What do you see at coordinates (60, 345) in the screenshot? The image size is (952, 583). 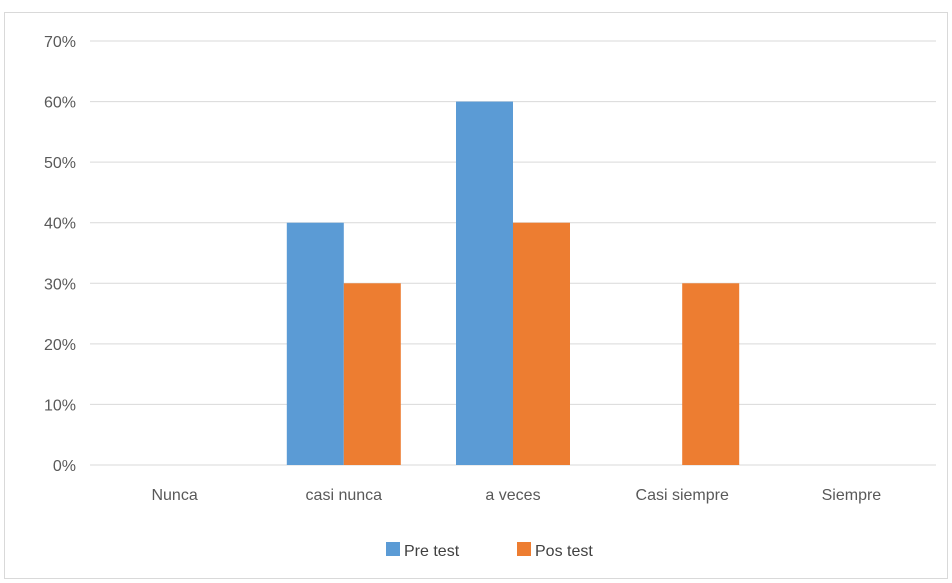 I see `y-tick-label: 20%` at bounding box center [60, 345].